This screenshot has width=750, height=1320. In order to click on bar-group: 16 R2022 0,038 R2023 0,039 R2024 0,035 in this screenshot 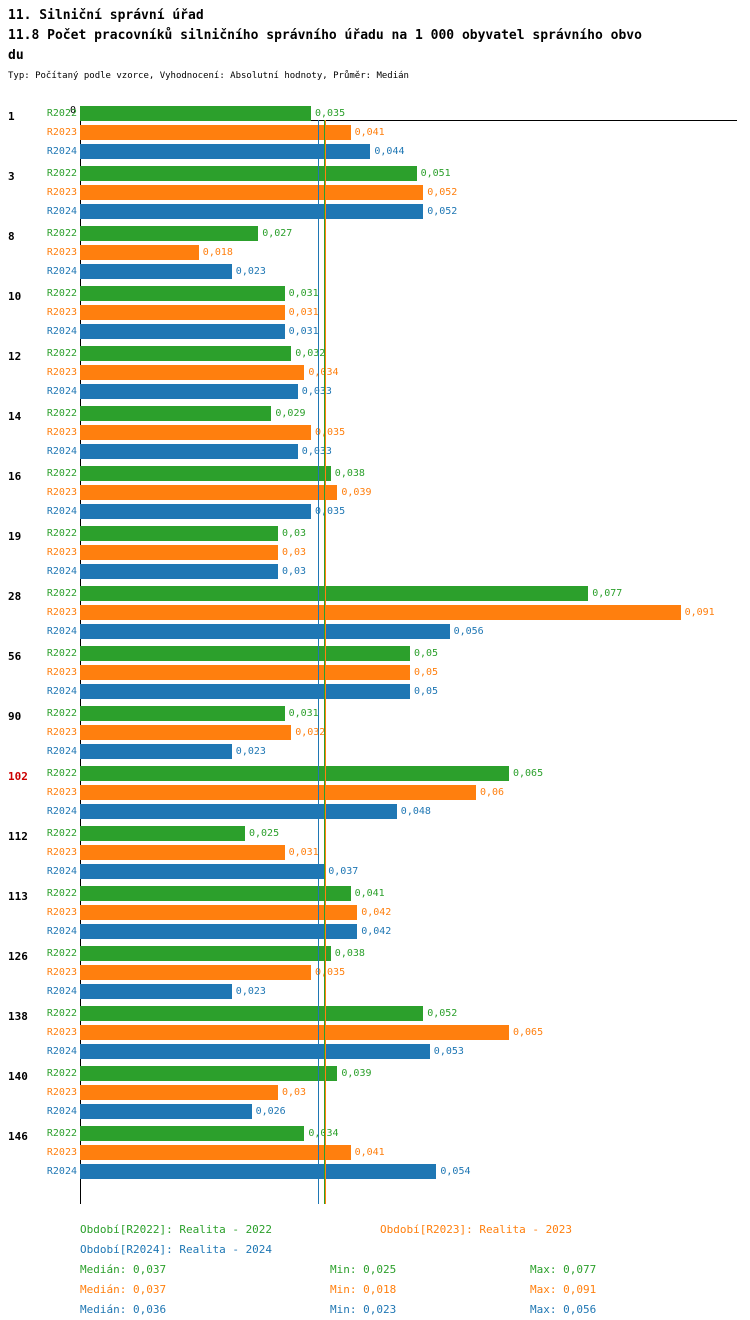, I will do `click(375, 492)`.